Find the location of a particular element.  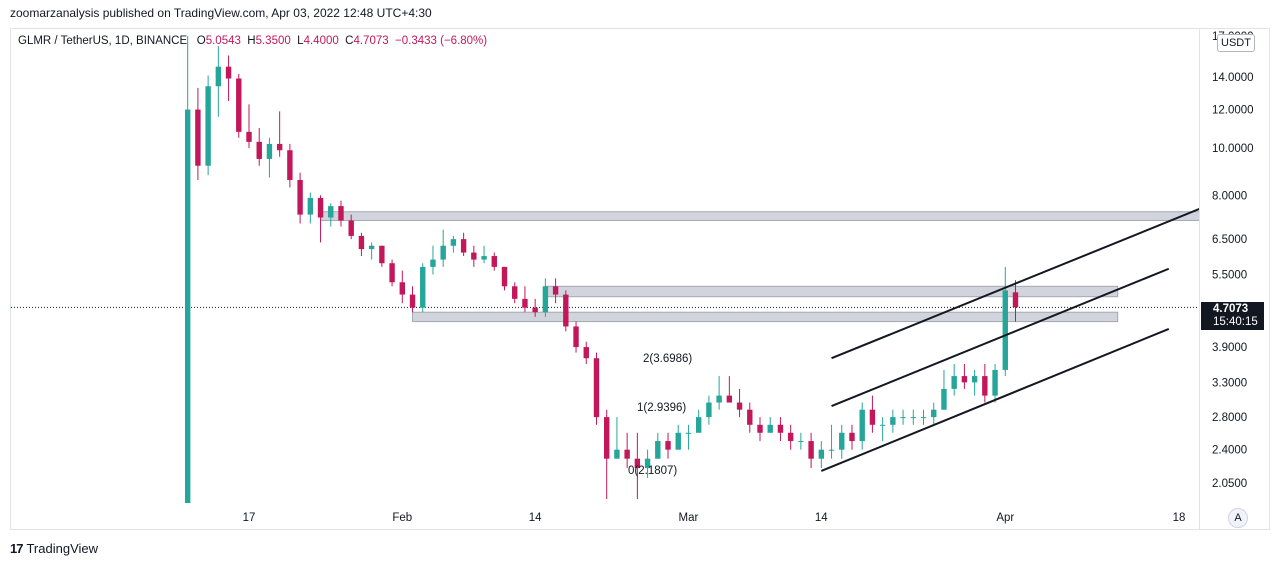

low-value: 4.4000 is located at coordinates (321, 41).